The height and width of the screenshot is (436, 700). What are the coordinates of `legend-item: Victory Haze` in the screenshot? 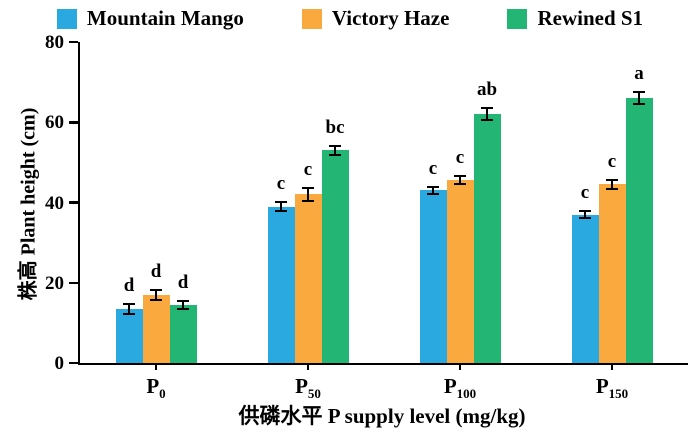 It's located at (375, 18).